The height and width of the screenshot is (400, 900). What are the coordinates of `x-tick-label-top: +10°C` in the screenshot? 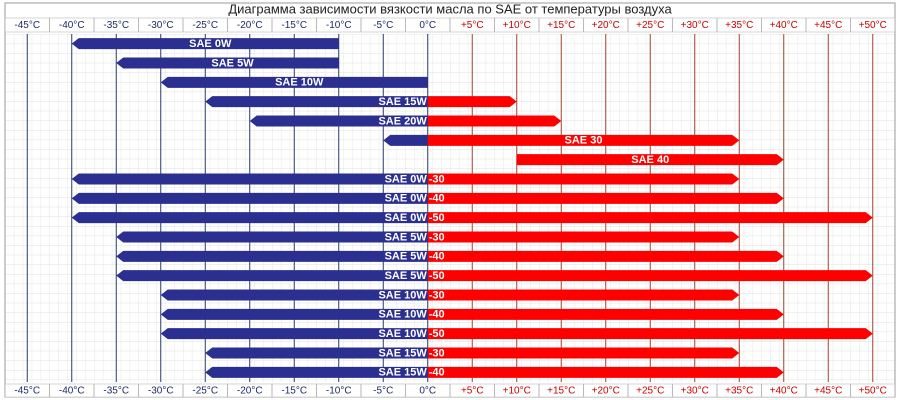 It's located at (517, 25).